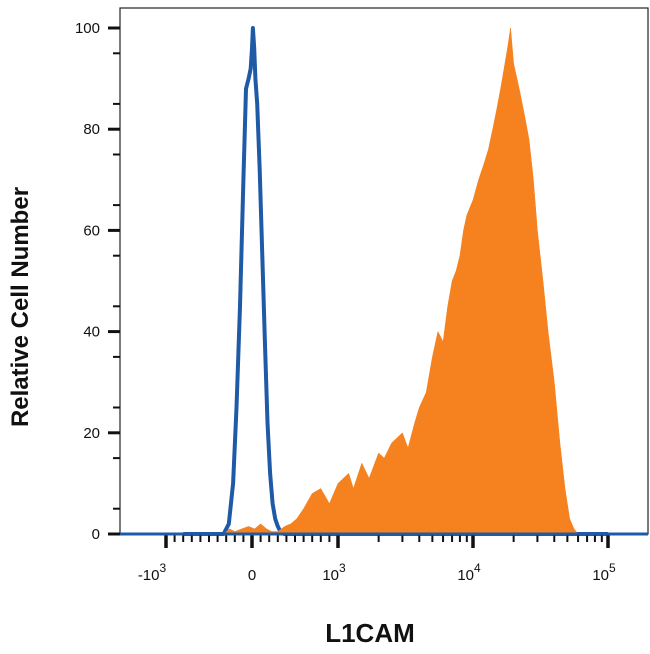 This screenshot has height=654, width=650. Describe the element at coordinates (91, 433) in the screenshot. I see `y-tick-label: 20` at that location.